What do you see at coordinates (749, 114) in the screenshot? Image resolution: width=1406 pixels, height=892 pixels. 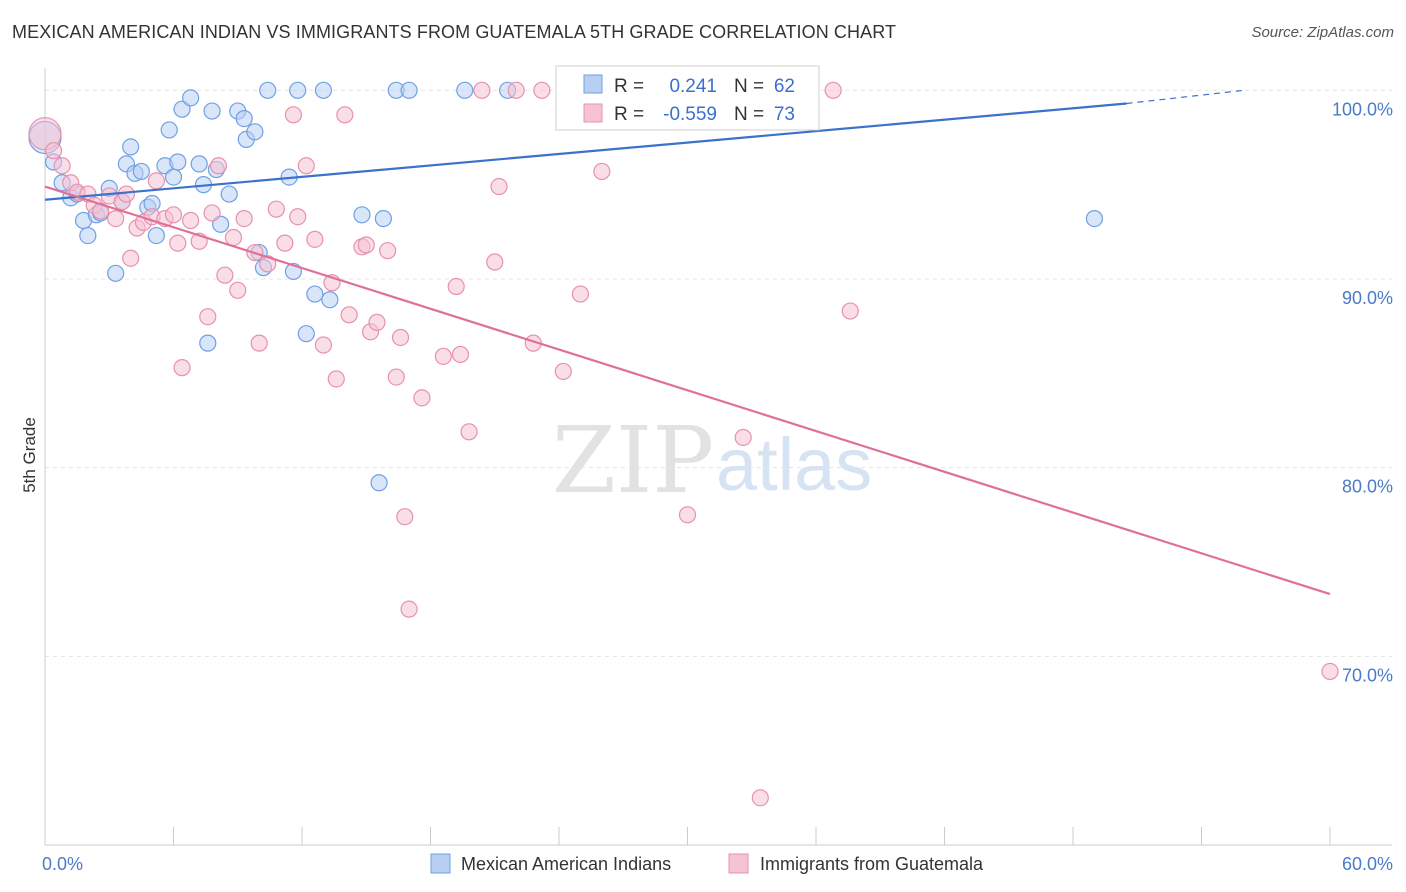 I see `stats-n-label-pink: N =` at bounding box center [749, 114].